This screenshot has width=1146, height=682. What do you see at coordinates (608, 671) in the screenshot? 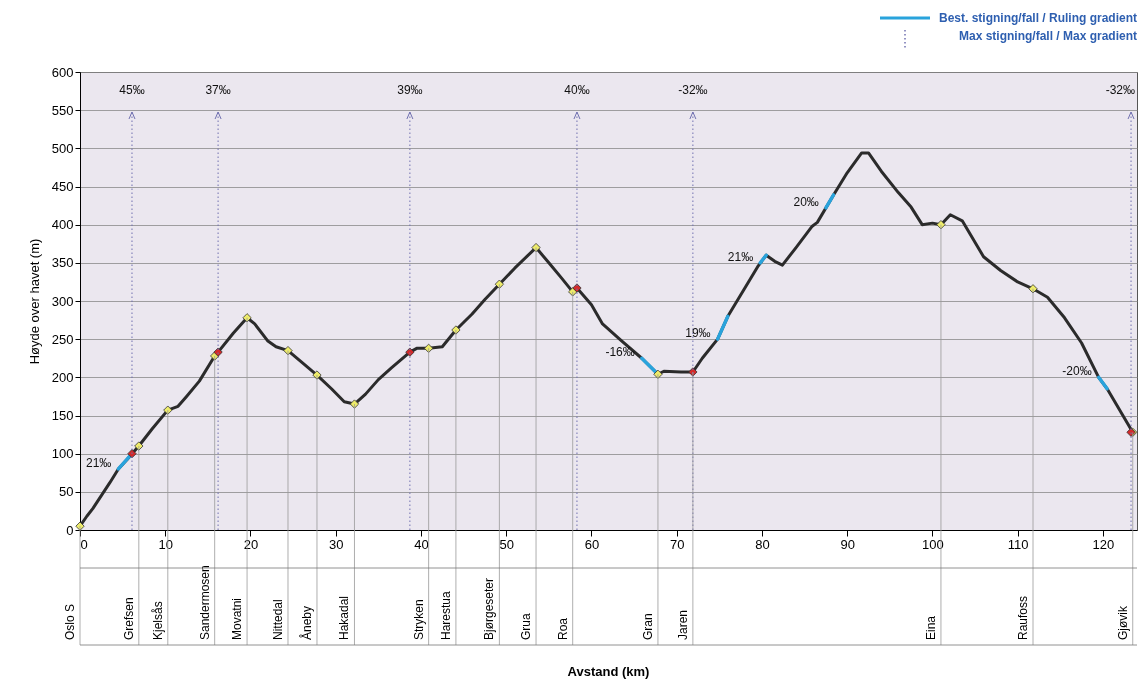
I see `text: Avstand (km)` at bounding box center [608, 671].